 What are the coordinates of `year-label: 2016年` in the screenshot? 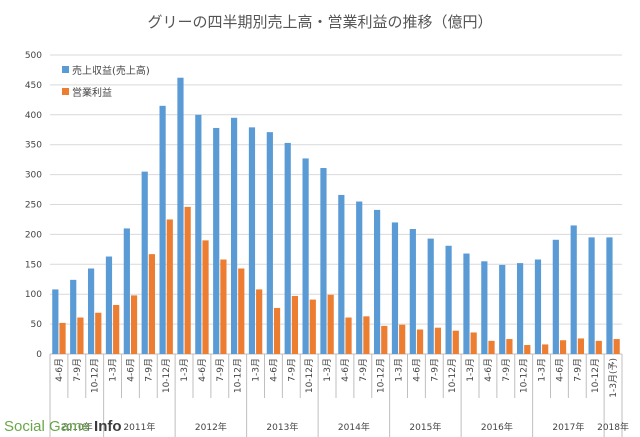 It's located at (497, 427).